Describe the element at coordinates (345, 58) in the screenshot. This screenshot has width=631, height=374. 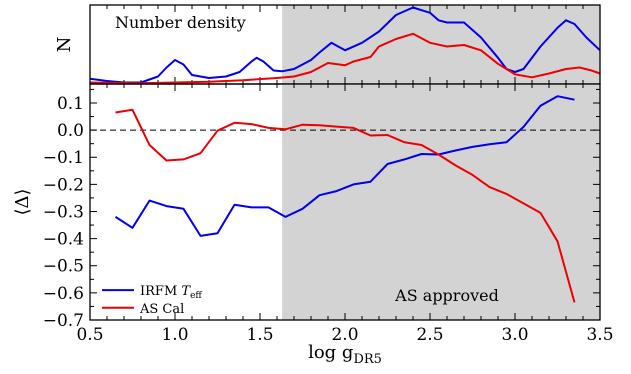
I see `top-series-line-as-cal` at that location.